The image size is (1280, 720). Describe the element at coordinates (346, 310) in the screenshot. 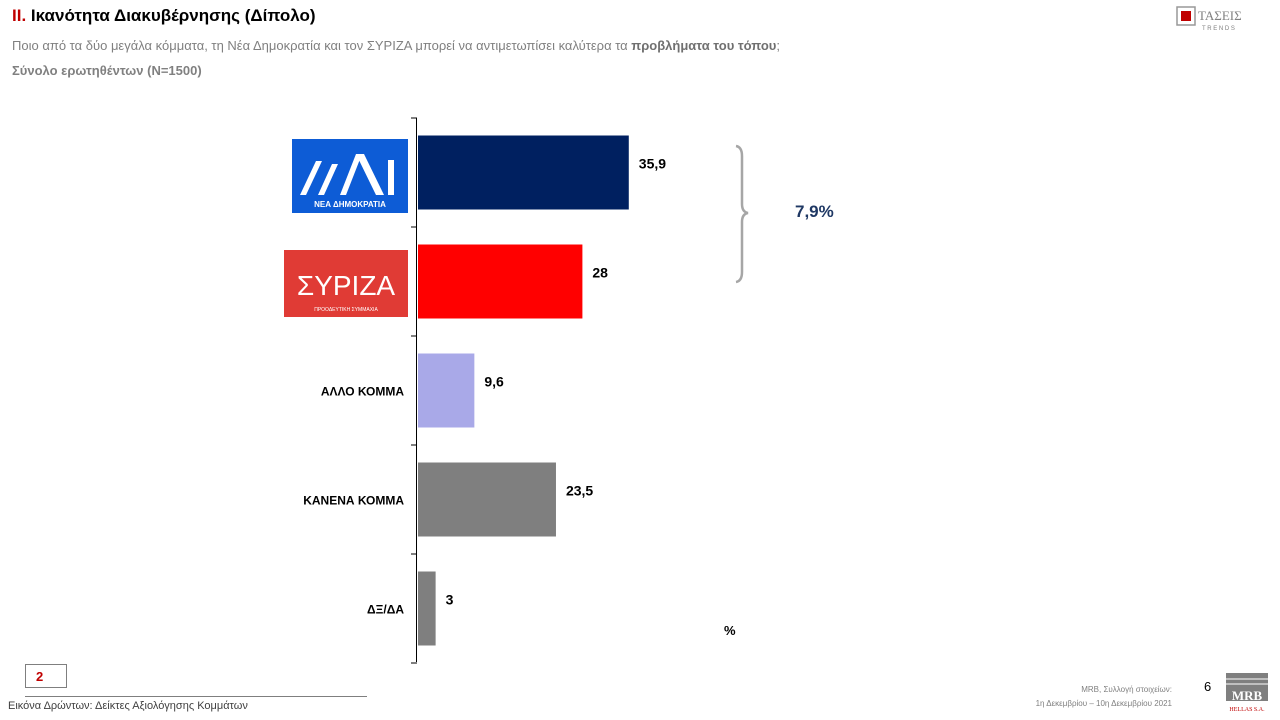

I see `syriza-logo-sub: ΠΡΟΟΔΕΥΤΙΚΗ ΣΥΜΜΑΧΙΑ` at that location.